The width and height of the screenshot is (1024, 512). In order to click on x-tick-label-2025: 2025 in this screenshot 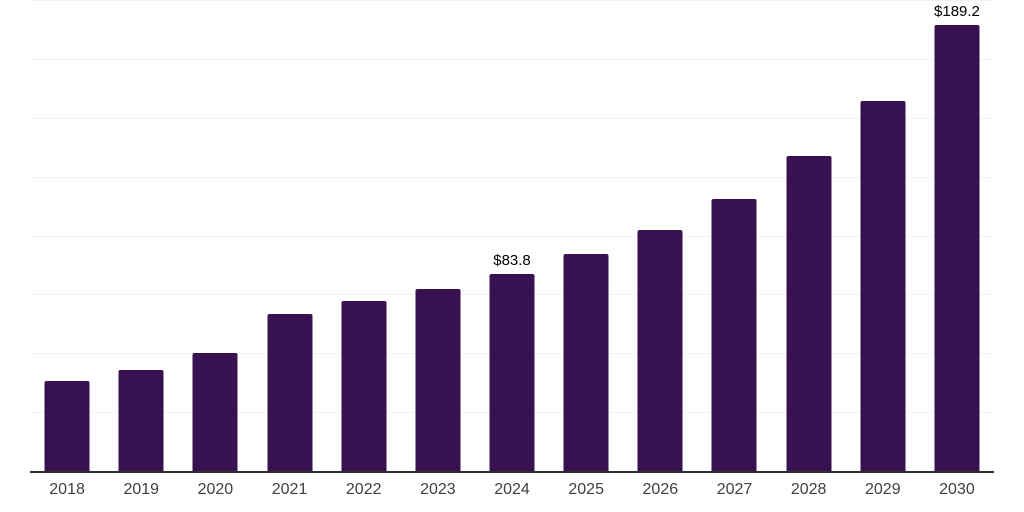, I will do `click(586, 489)`.